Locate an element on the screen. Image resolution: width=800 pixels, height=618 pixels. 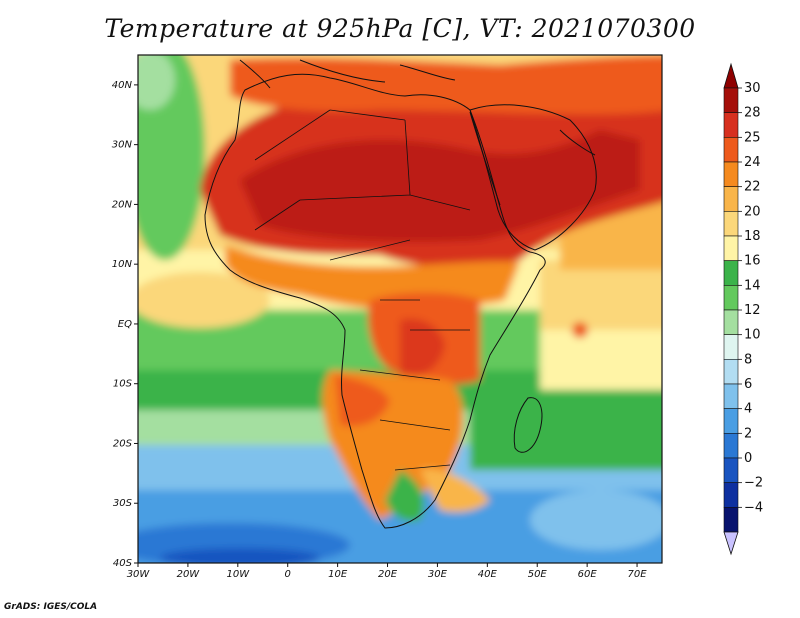
colorbar-label: 10 is located at coordinates (752, 335).